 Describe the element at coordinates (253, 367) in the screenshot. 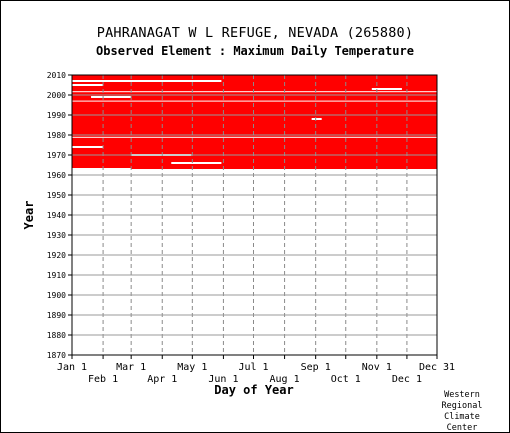

I see `x-tick-label: Jul 1` at that location.